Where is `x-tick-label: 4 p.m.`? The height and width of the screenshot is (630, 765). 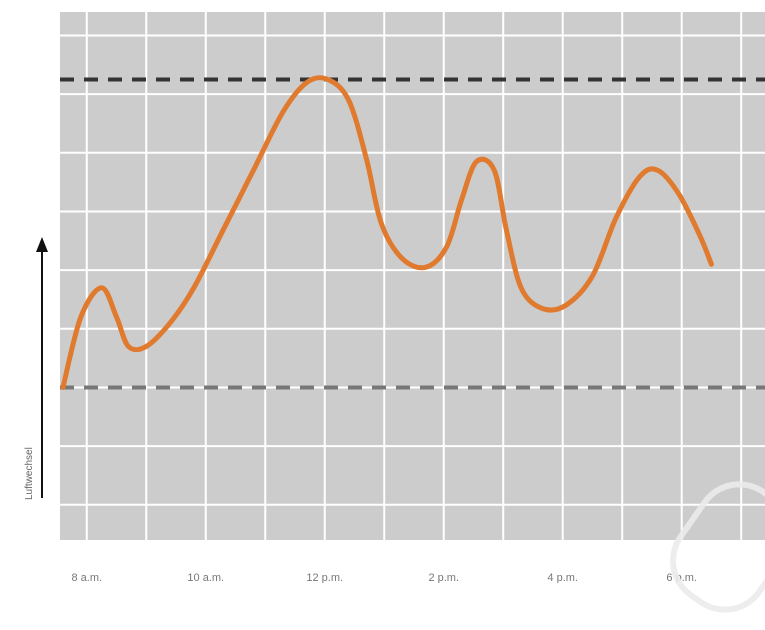
x-tick-label: 4 p.m. is located at coordinates (562, 577).